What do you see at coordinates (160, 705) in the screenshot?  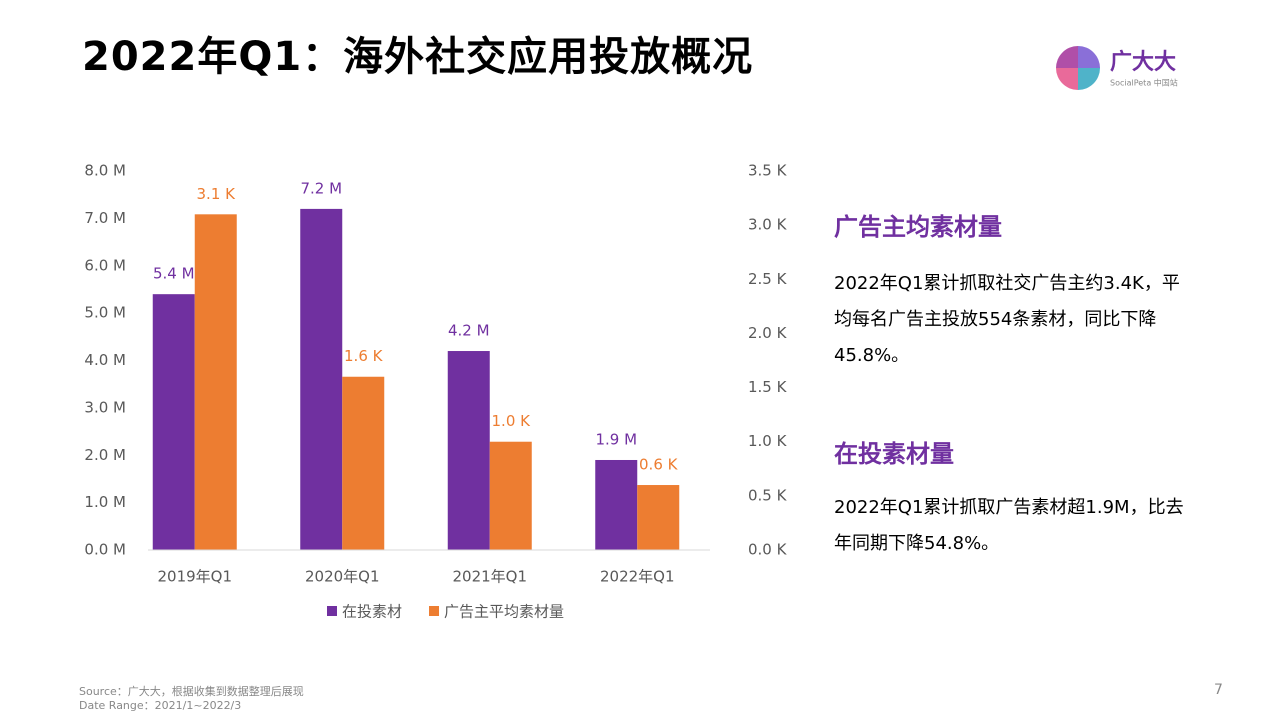 I see `date-range: Date Range：2021/1~2022/3` at bounding box center [160, 705].